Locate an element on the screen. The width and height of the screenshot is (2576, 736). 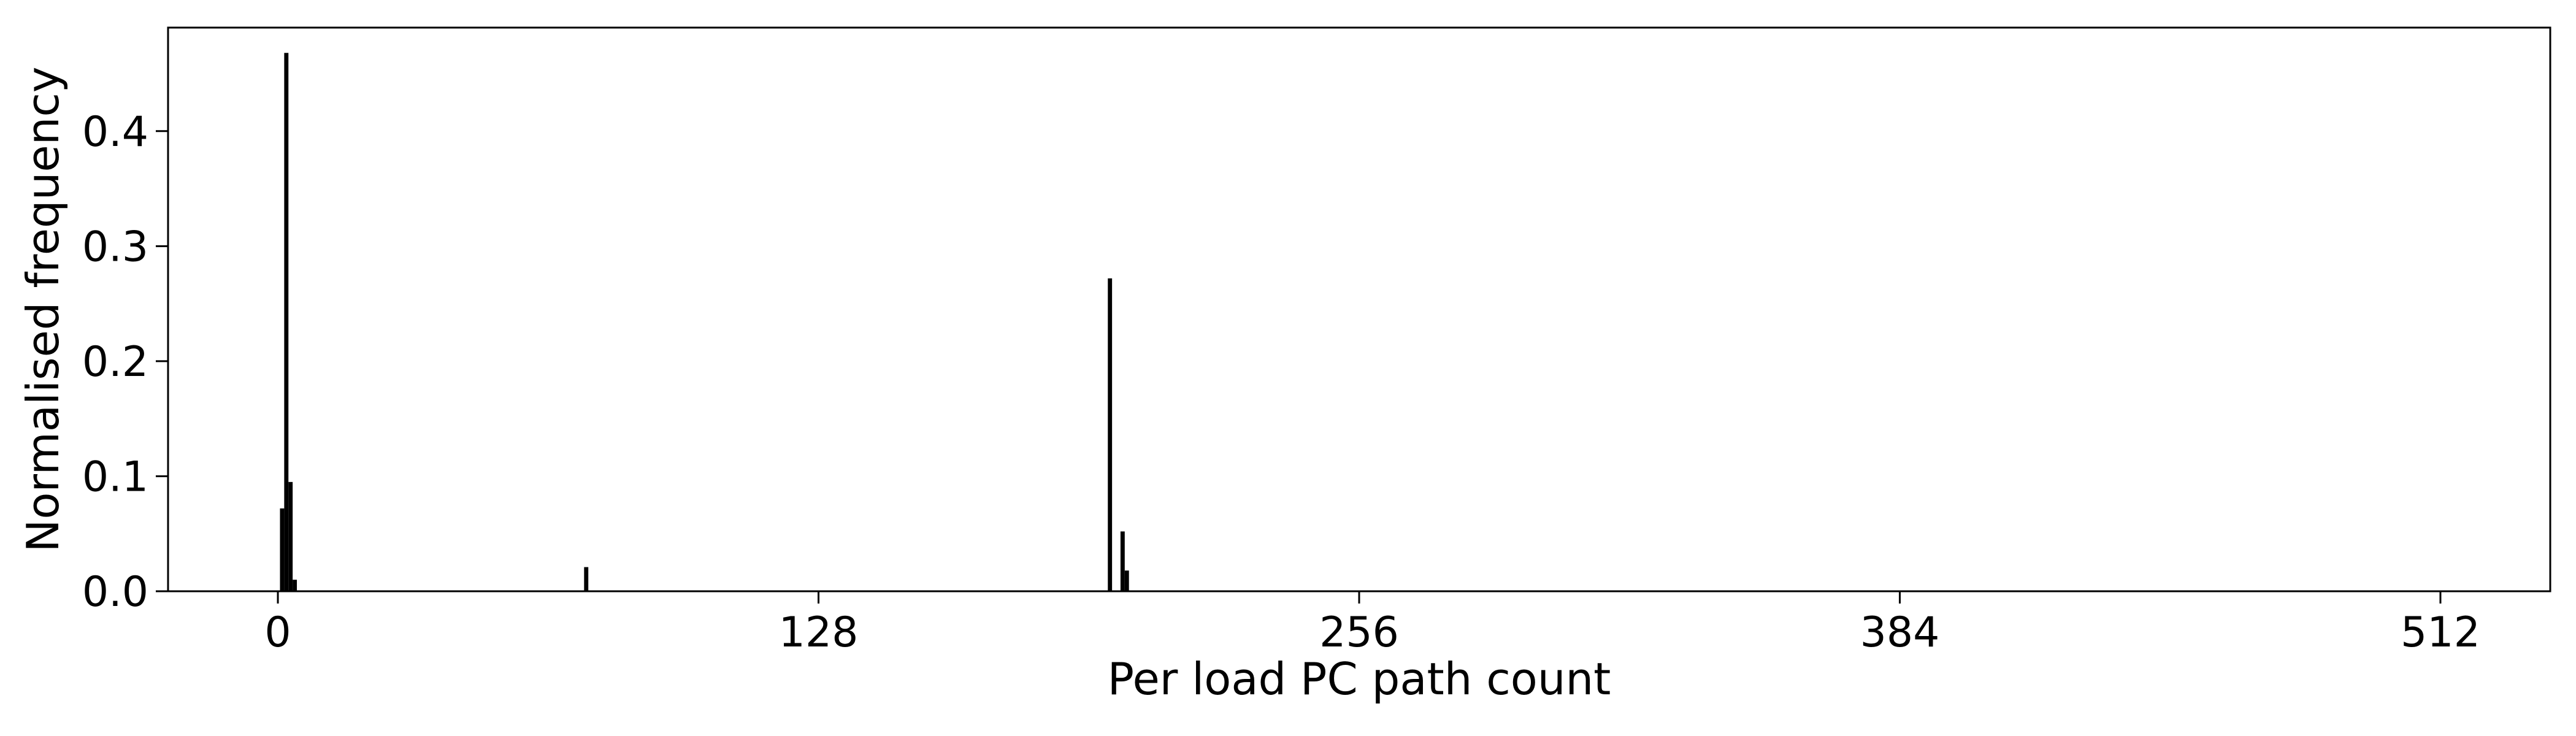
y-tick-label: 0.0 is located at coordinates (115, 592).